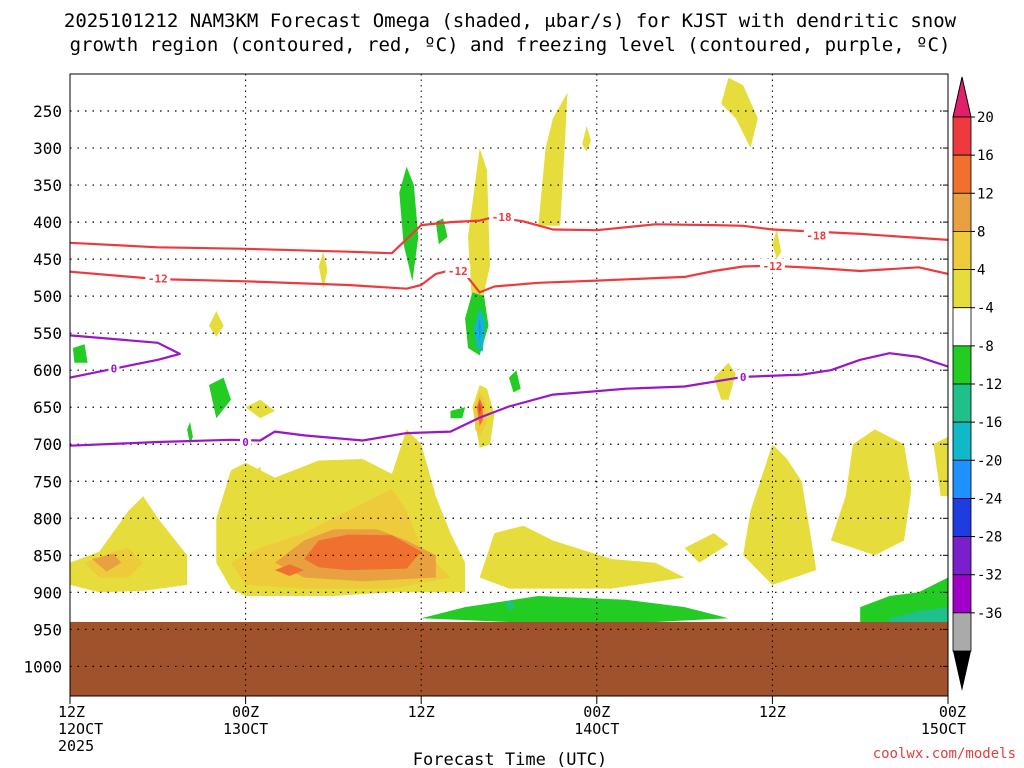  What do you see at coordinates (981, 232) in the screenshot?
I see `colorbar-label-8: 8` at bounding box center [981, 232].